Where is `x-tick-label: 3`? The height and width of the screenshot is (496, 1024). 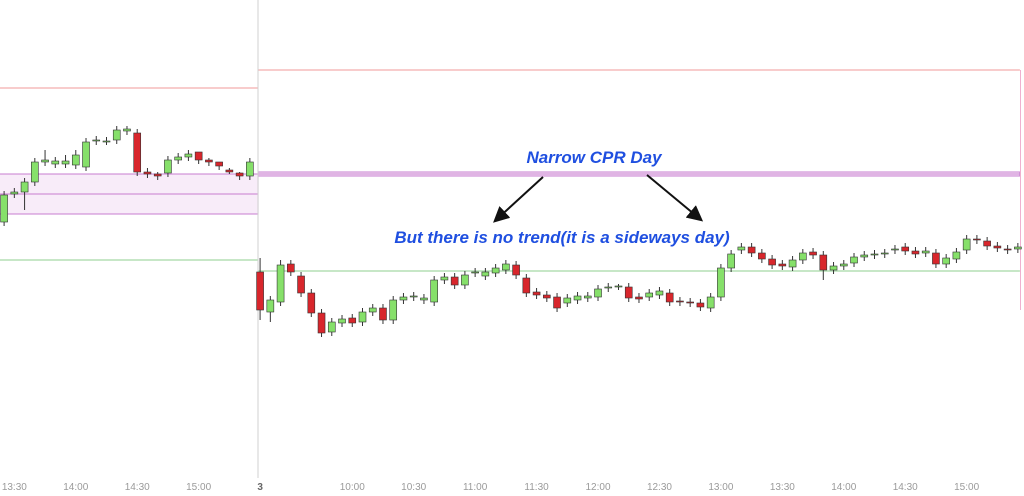
x-tick-label: 3 is located at coordinates (260, 487).